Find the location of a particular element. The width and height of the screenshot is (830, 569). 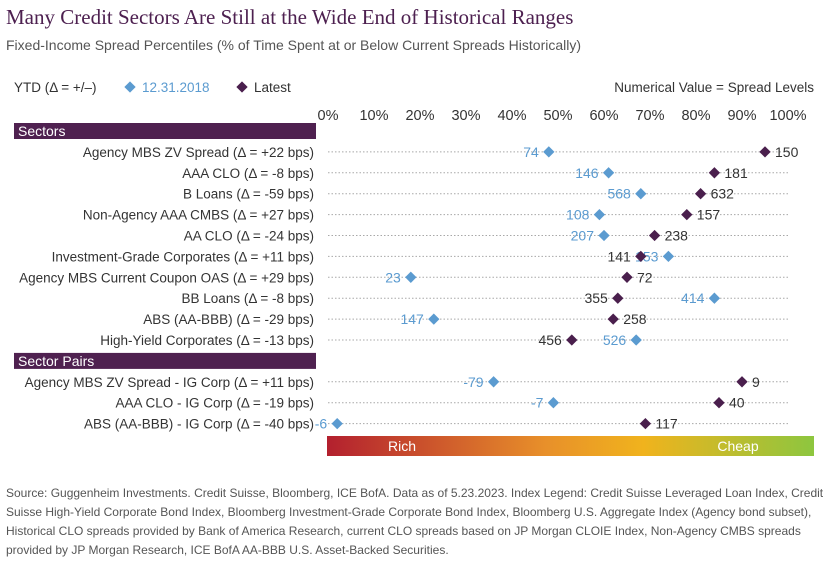

label-2018: 526 is located at coordinates (615, 340).